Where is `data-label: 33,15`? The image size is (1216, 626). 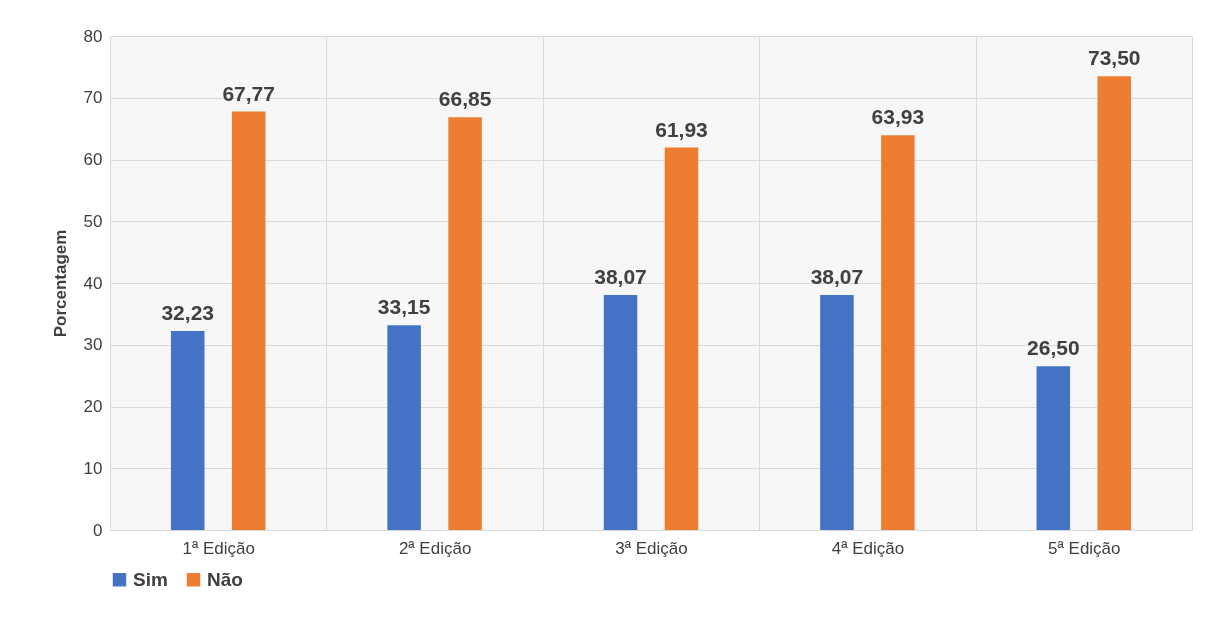
data-label: 33,15 is located at coordinates (404, 307).